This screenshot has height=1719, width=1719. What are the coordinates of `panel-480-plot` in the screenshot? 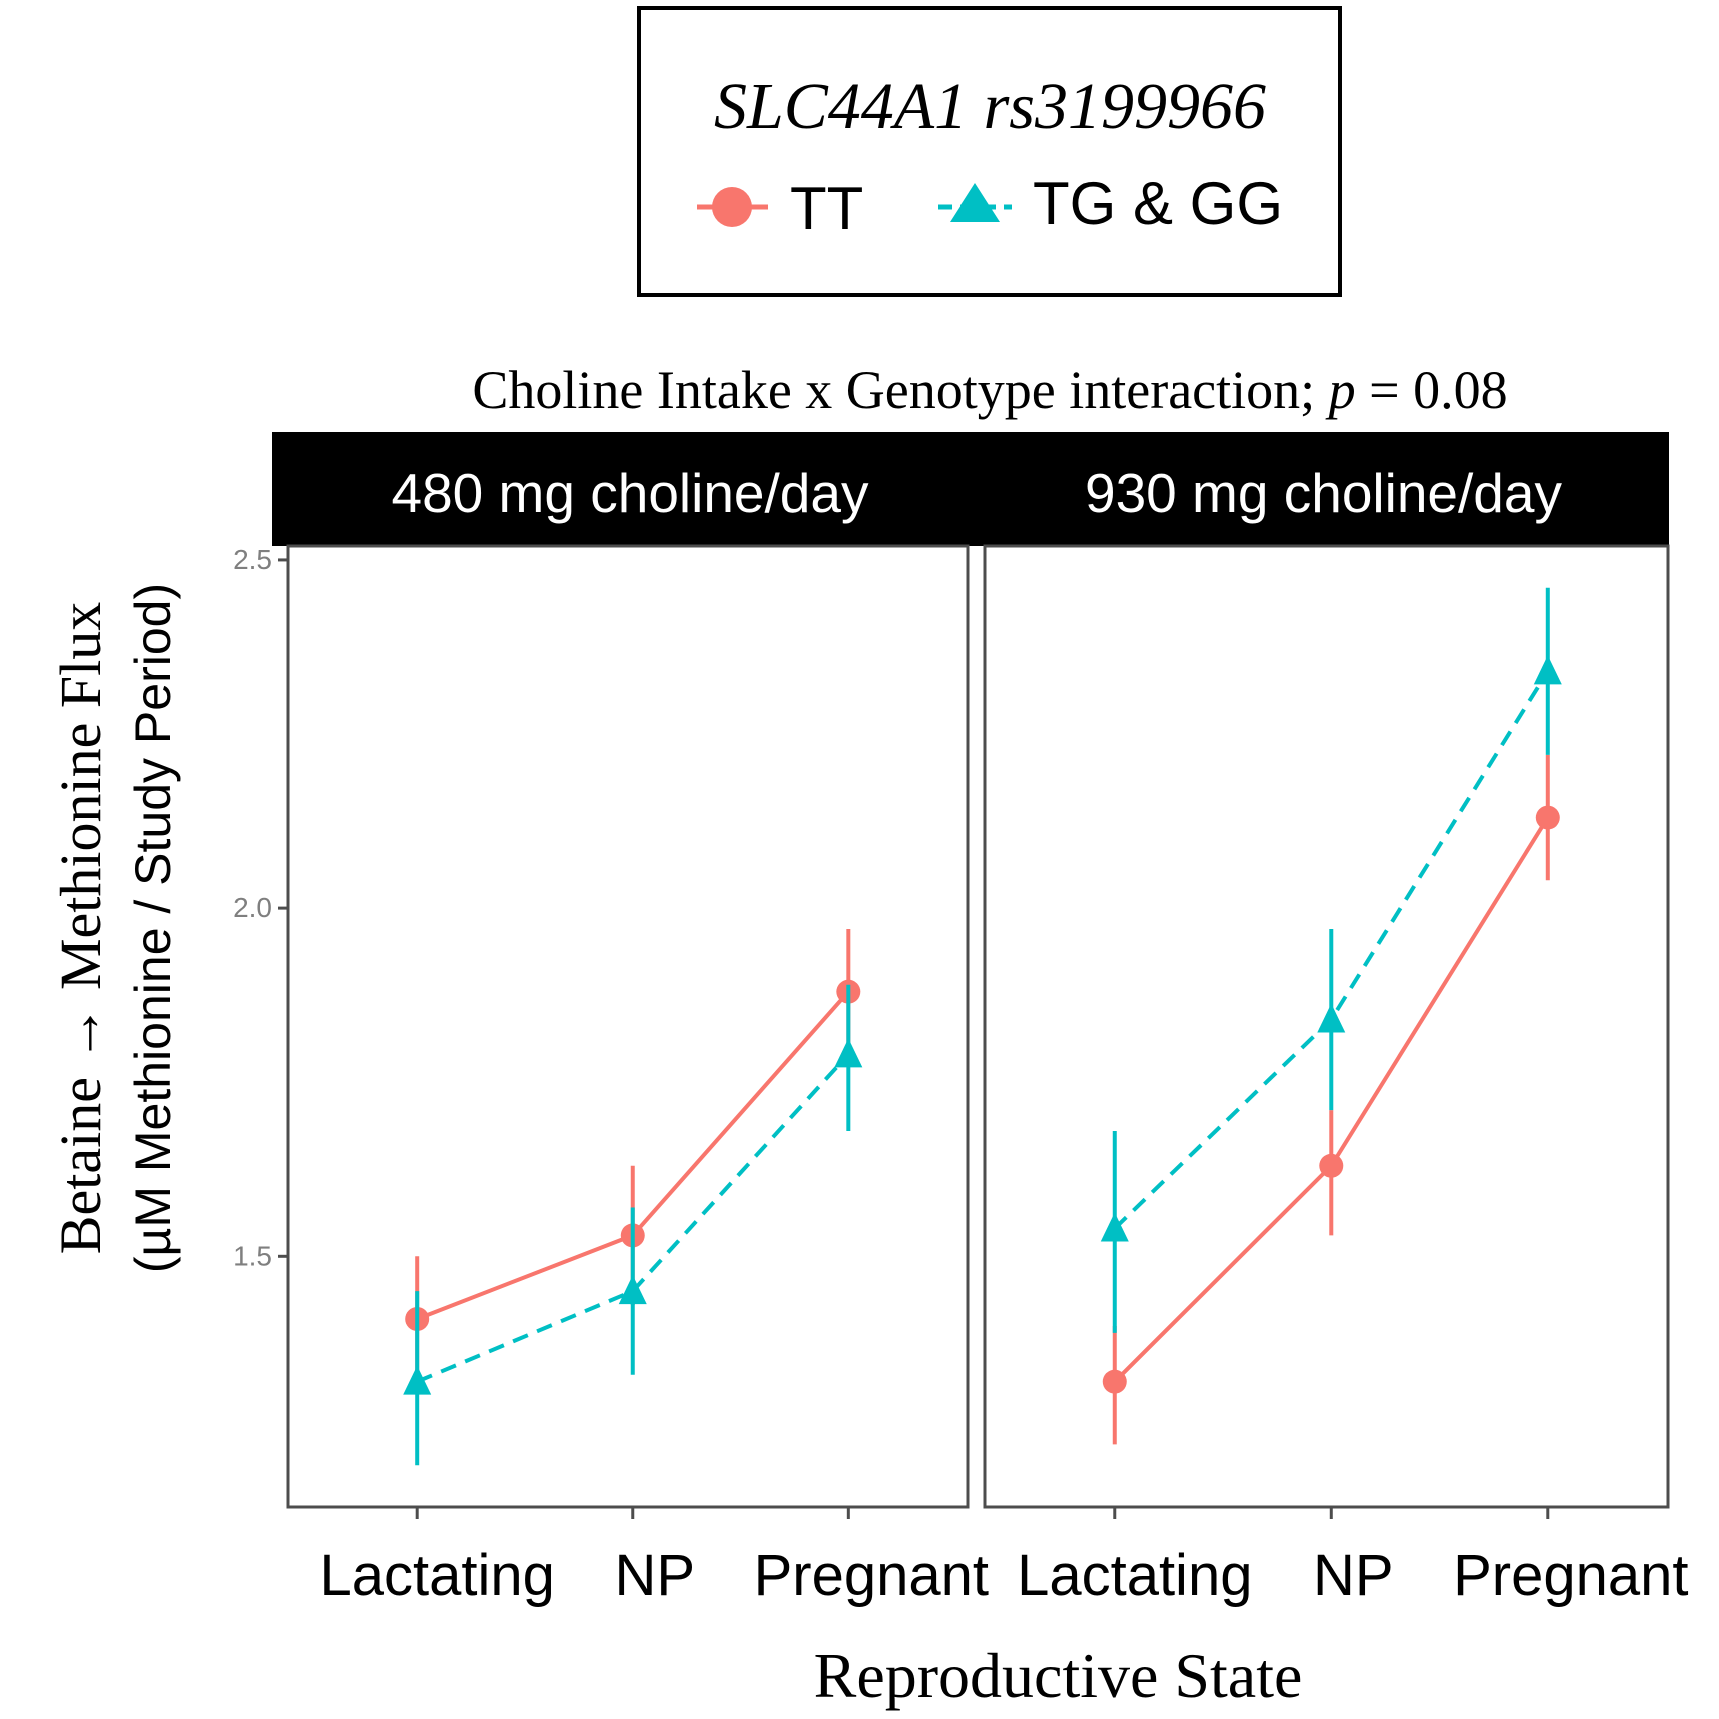 It's located at (633, 1197).